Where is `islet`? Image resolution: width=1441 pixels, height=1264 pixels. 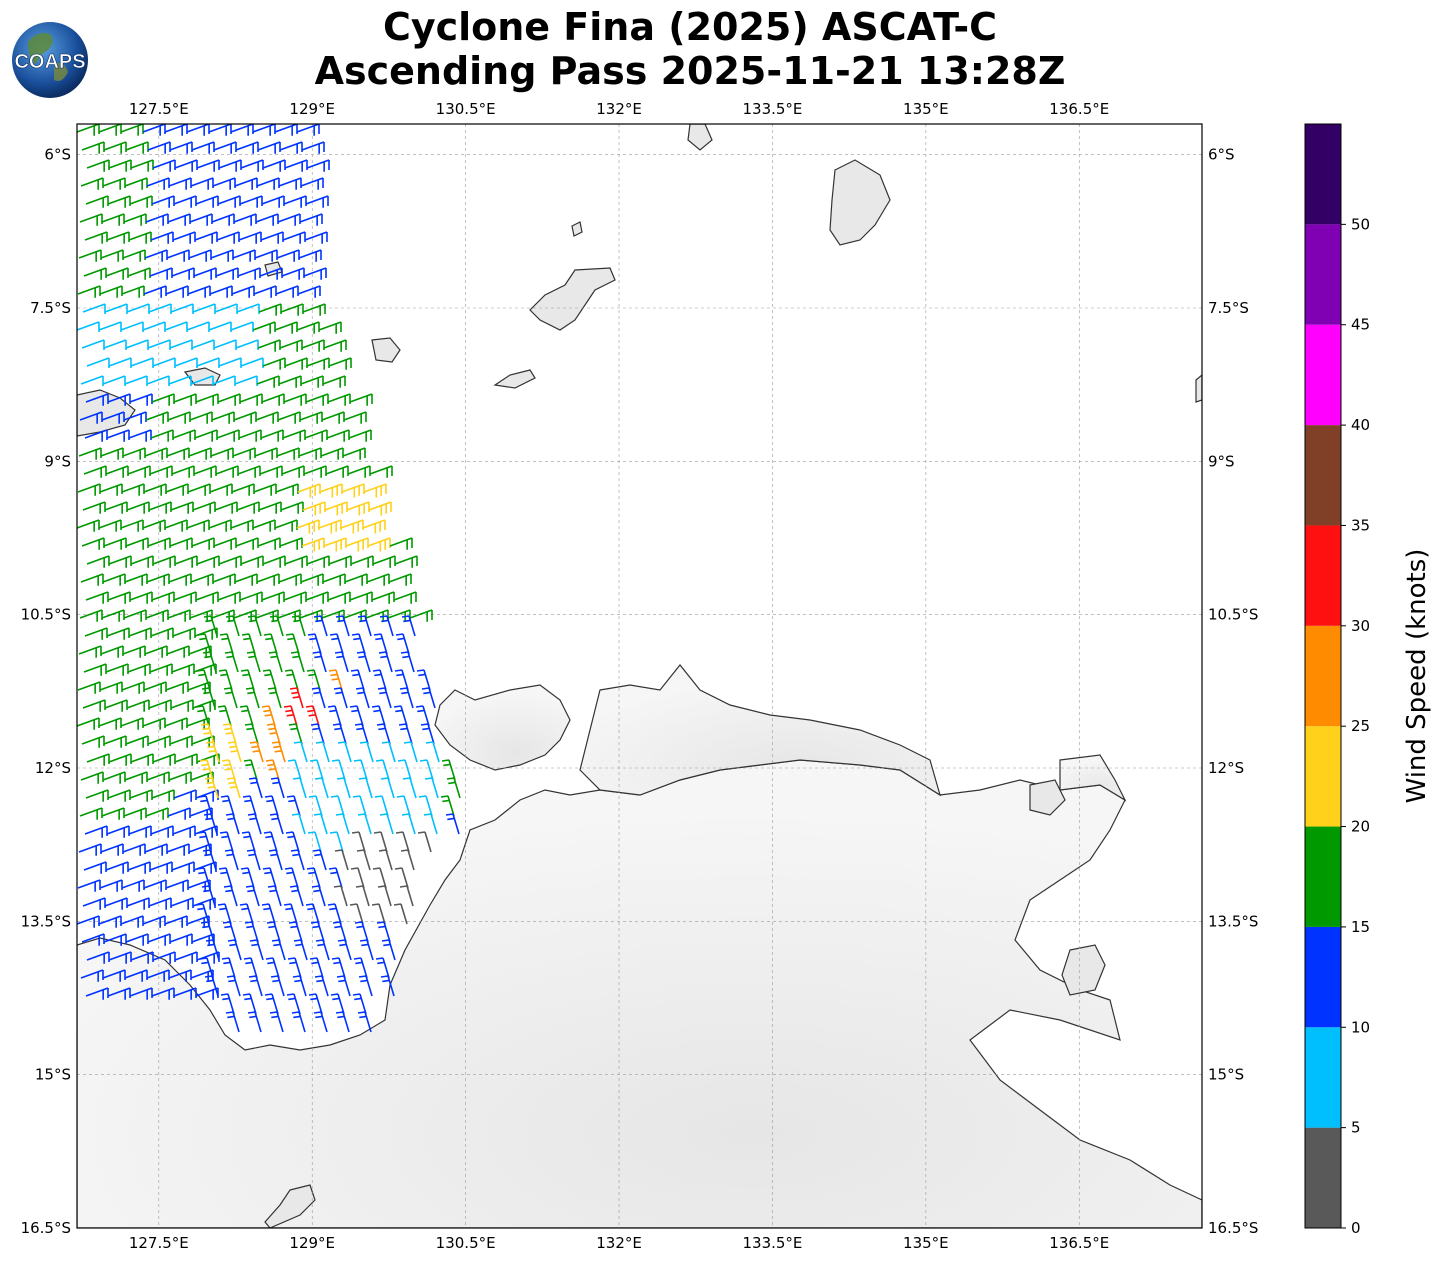 islet is located at coordinates (1083, 970).